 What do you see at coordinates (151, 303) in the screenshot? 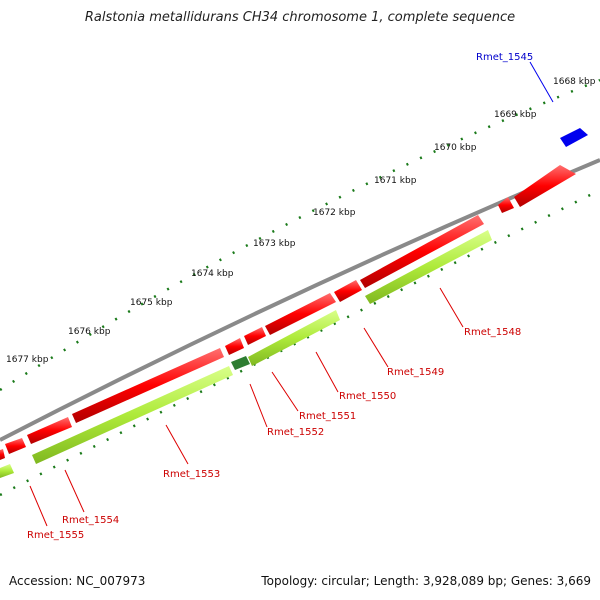
I see `kbp-label: 1675 kbp` at bounding box center [151, 303].